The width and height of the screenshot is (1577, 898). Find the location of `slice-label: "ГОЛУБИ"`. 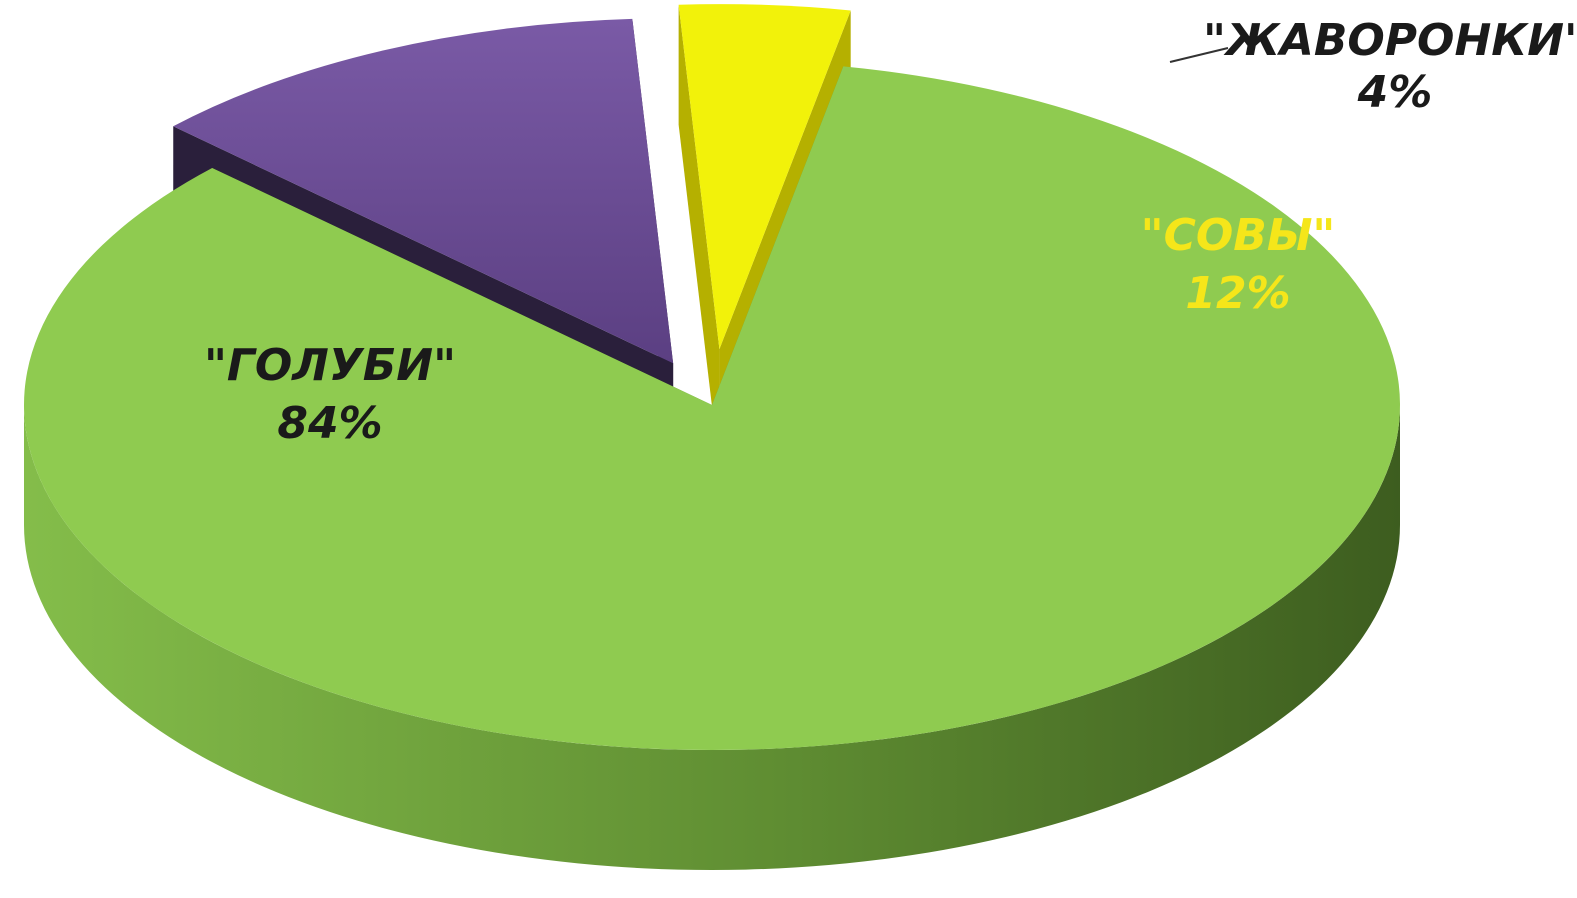

slice-label: "ГОЛУБИ" is located at coordinates (330, 365).